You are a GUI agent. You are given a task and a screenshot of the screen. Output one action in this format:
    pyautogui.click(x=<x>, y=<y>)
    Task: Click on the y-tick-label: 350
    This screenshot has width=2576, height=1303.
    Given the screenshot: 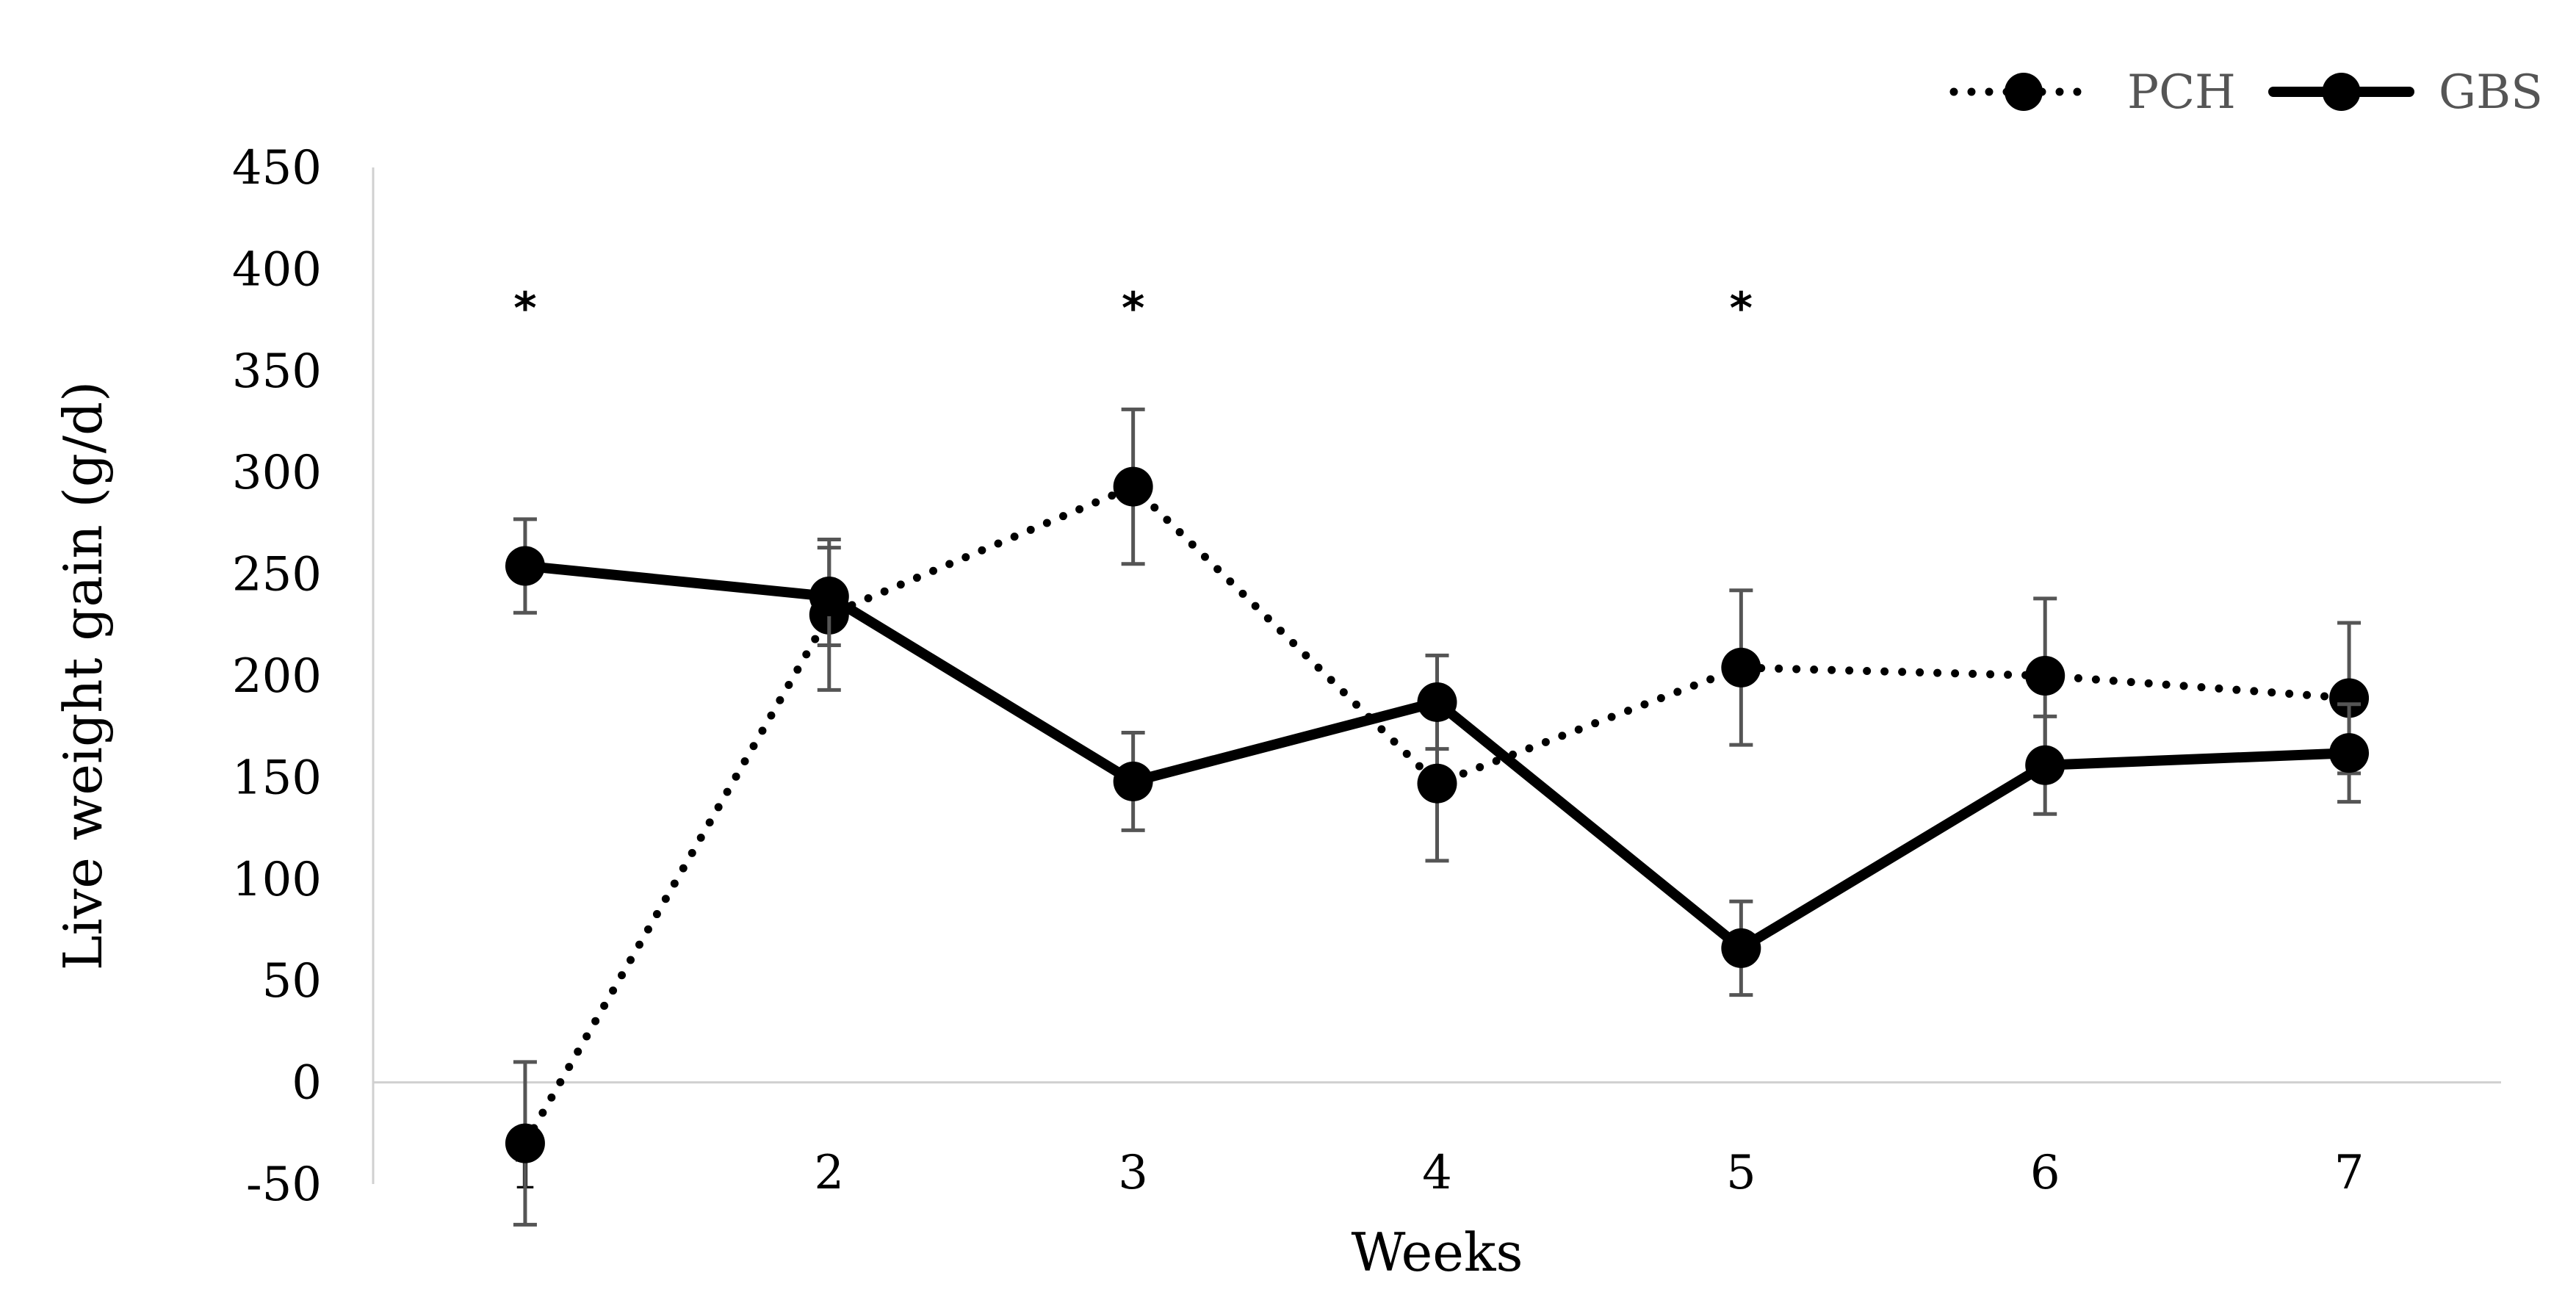 What is the action you would take?
    pyautogui.click(x=277, y=372)
    